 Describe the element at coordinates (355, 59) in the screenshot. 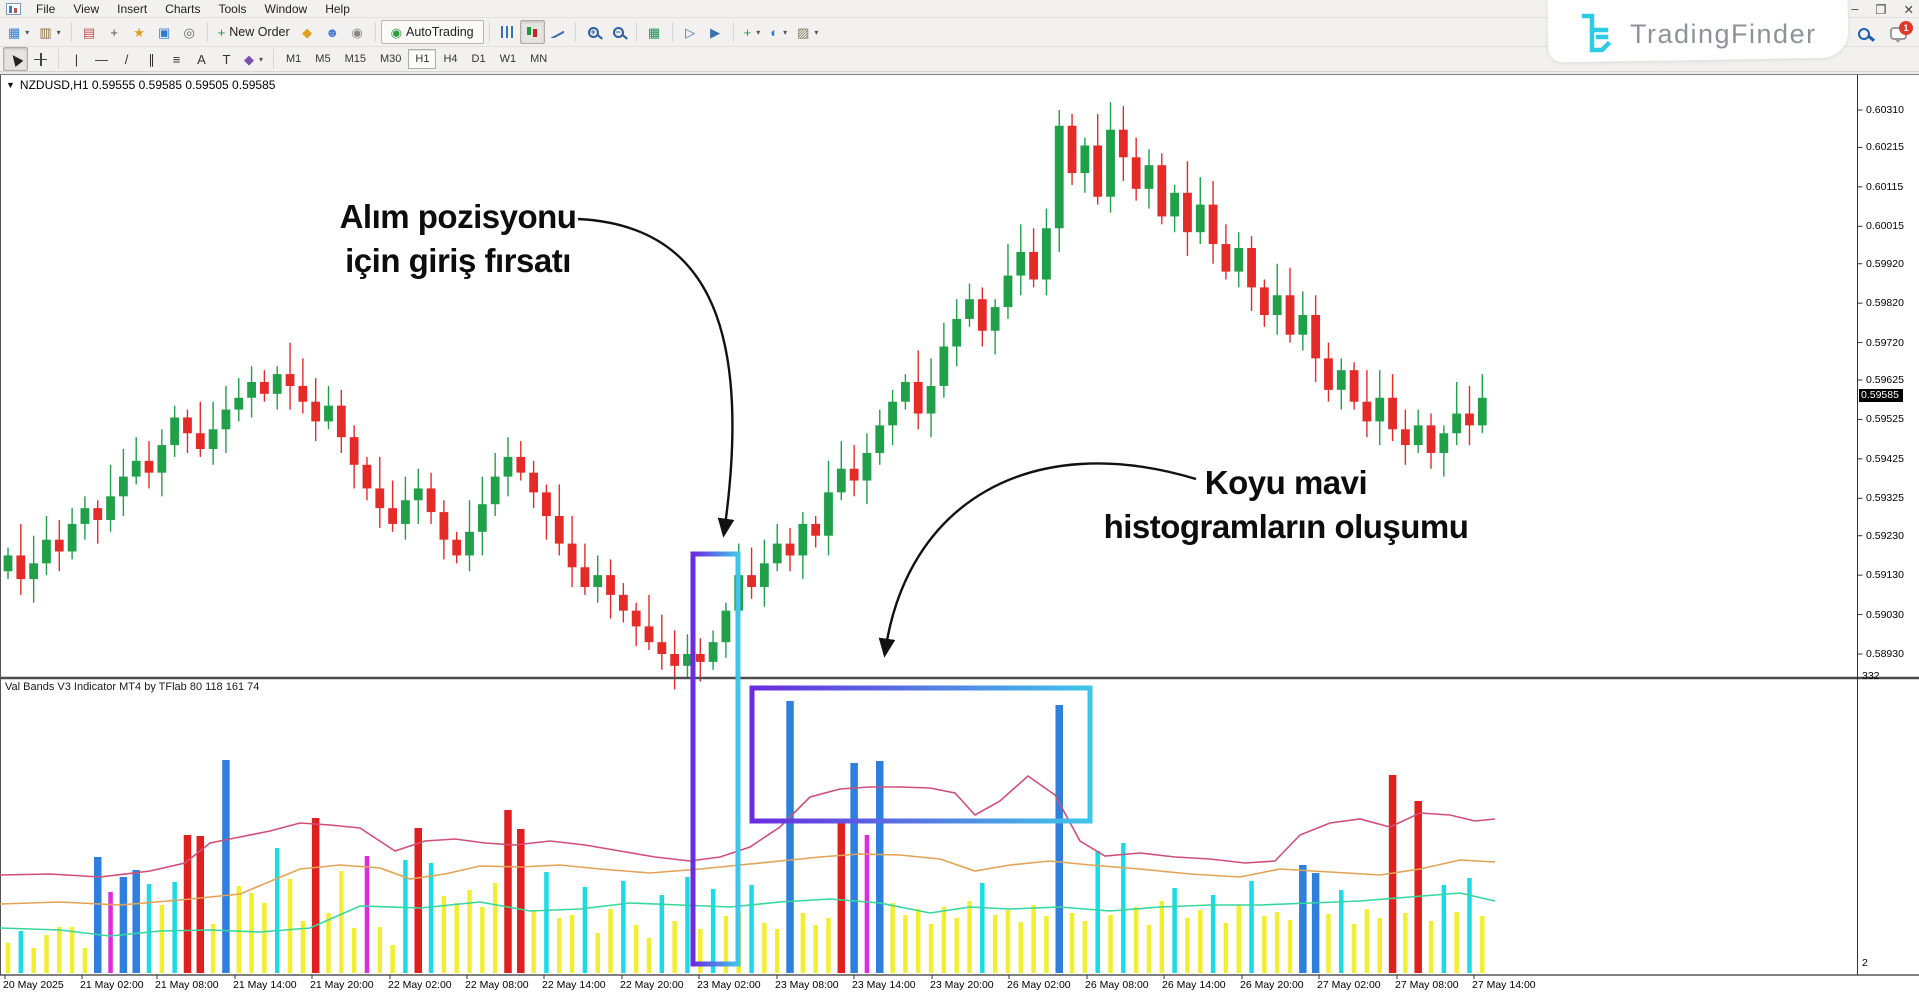

I see `timeframe-m15-button: M15` at that location.